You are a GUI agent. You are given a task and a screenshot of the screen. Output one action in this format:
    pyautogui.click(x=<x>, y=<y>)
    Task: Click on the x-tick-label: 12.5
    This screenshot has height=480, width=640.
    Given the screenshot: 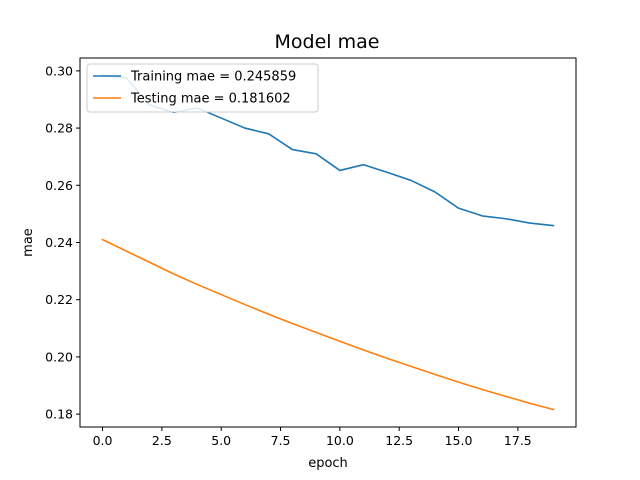 What is the action you would take?
    pyautogui.click(x=399, y=440)
    